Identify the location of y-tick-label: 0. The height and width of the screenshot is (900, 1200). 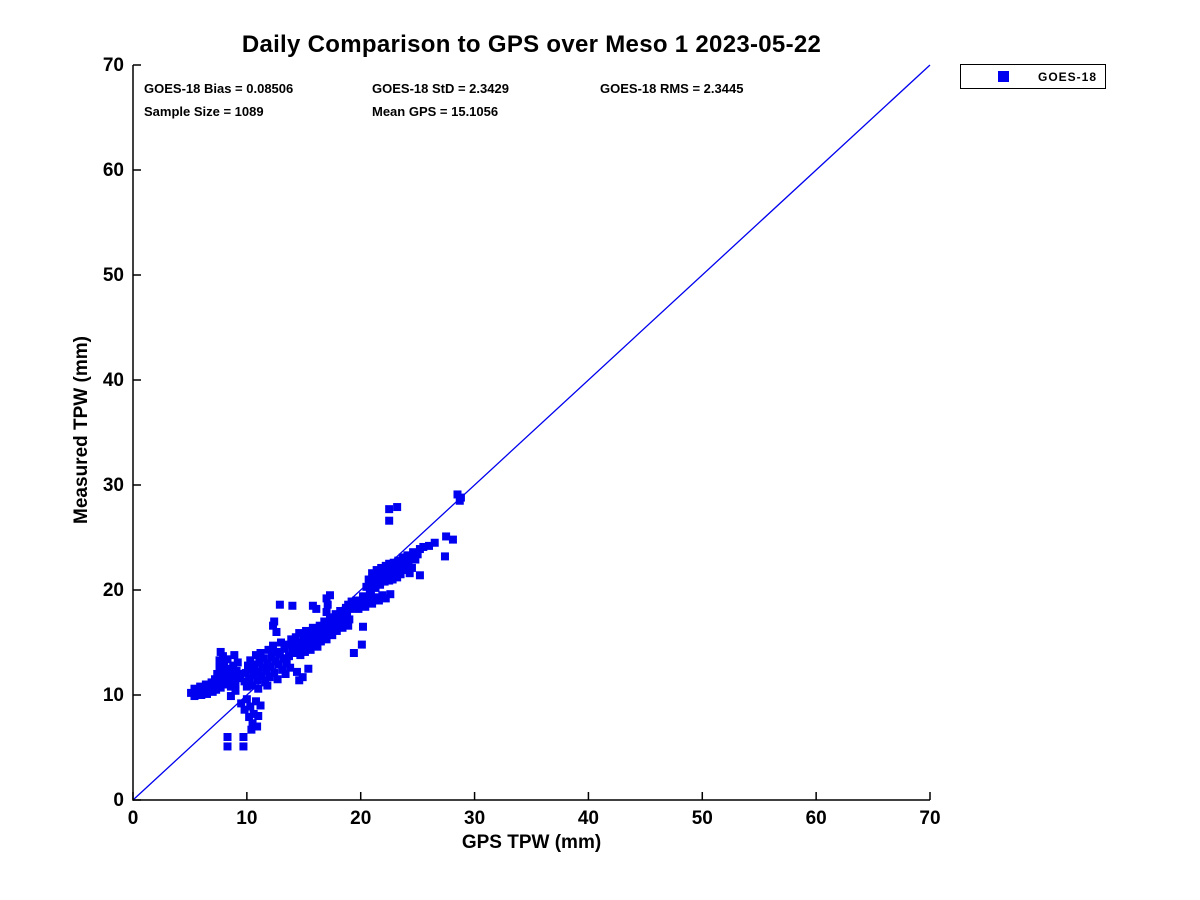
(118, 800).